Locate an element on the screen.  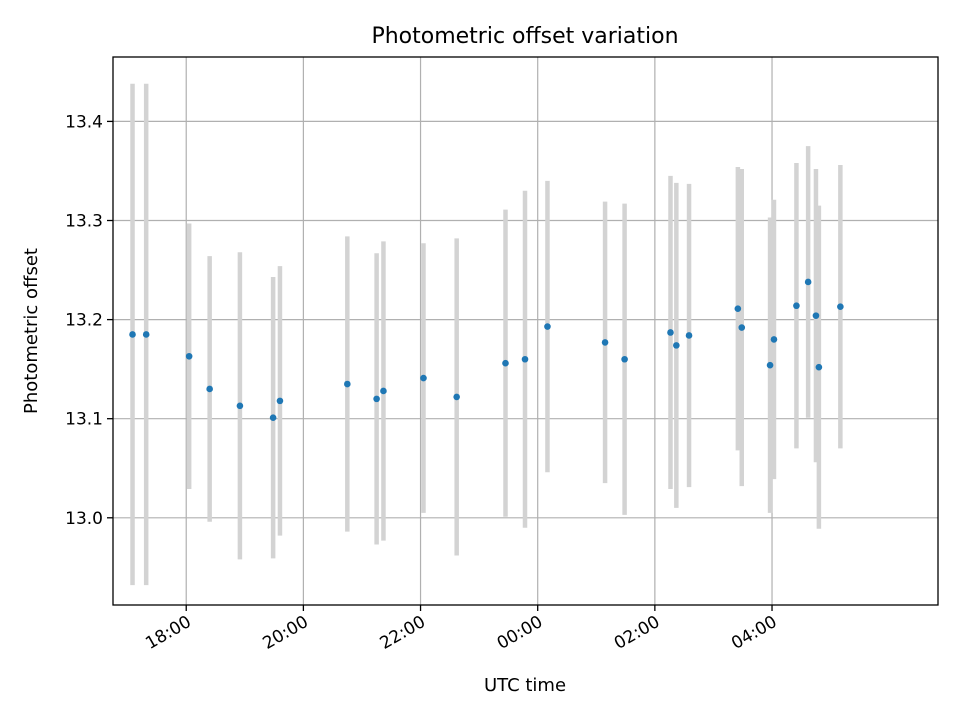
y-axis-ticks: 13.0 13.1 13.2 13.3 13.4 is located at coordinates (89, 320).